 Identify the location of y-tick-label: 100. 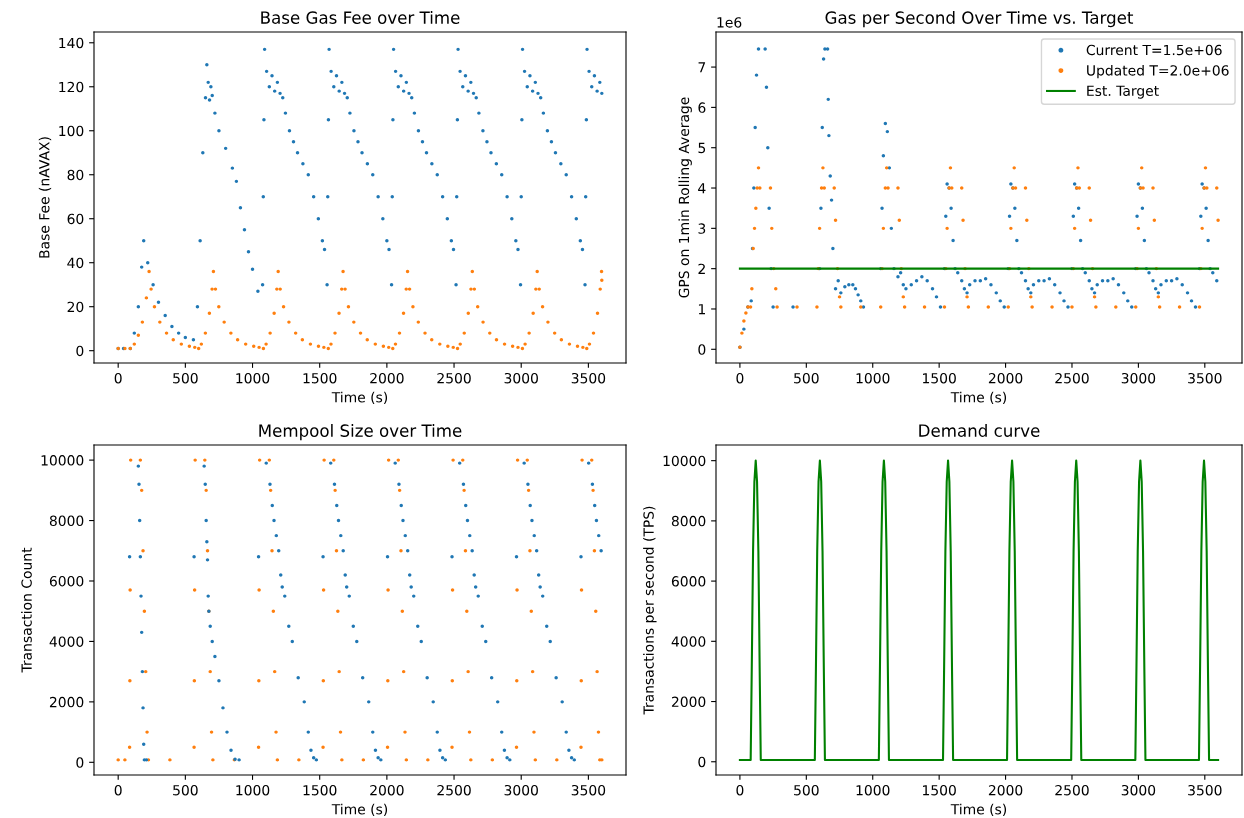
(71, 131).